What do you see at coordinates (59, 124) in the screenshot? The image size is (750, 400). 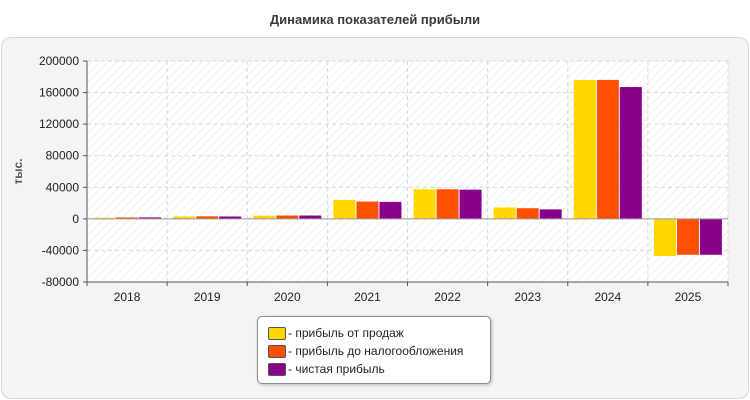 I see `y-tick-label: 120000` at bounding box center [59, 124].